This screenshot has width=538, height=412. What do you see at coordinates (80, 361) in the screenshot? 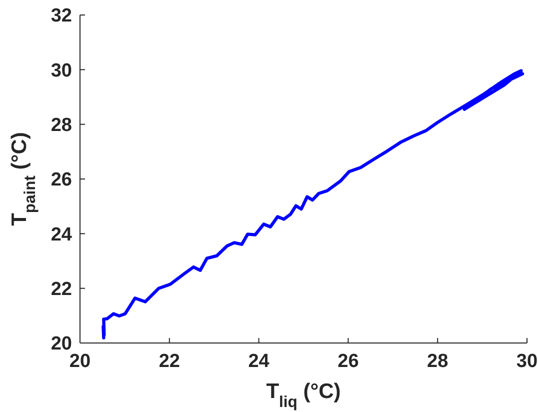
I see `x-tick-label: 20` at bounding box center [80, 361].